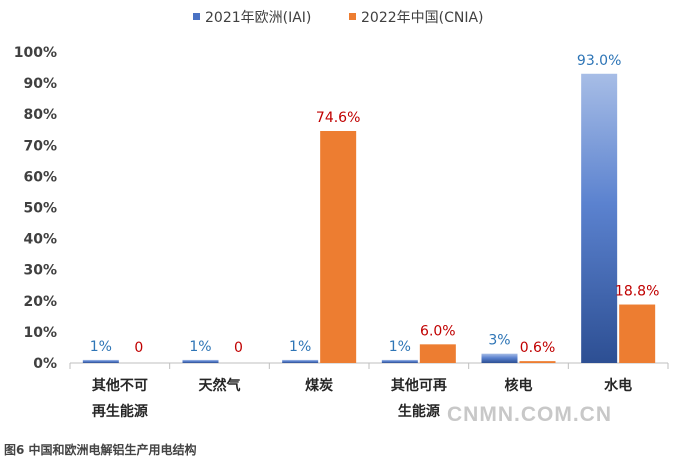  What do you see at coordinates (40, 333) in the screenshot?
I see `y-tick-label: 10%` at bounding box center [40, 333].